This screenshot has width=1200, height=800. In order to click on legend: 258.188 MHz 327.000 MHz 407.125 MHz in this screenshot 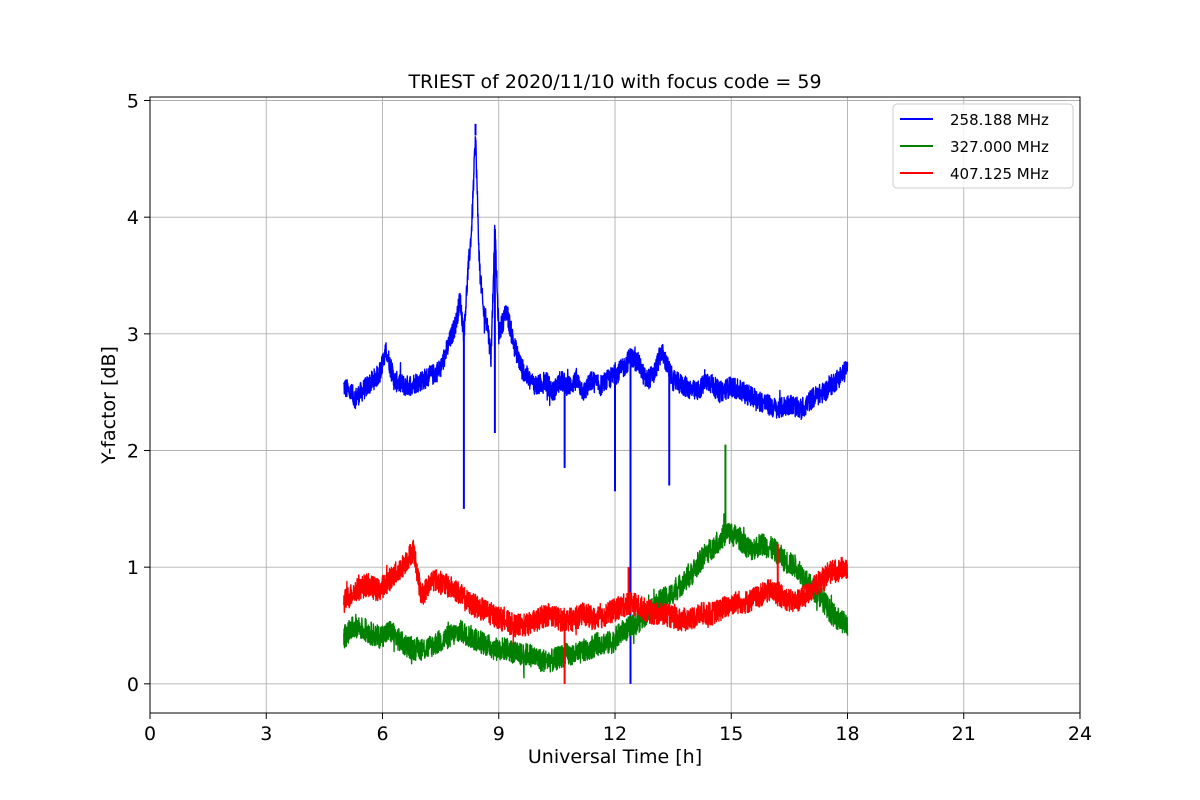, I will do `click(983, 146)`.